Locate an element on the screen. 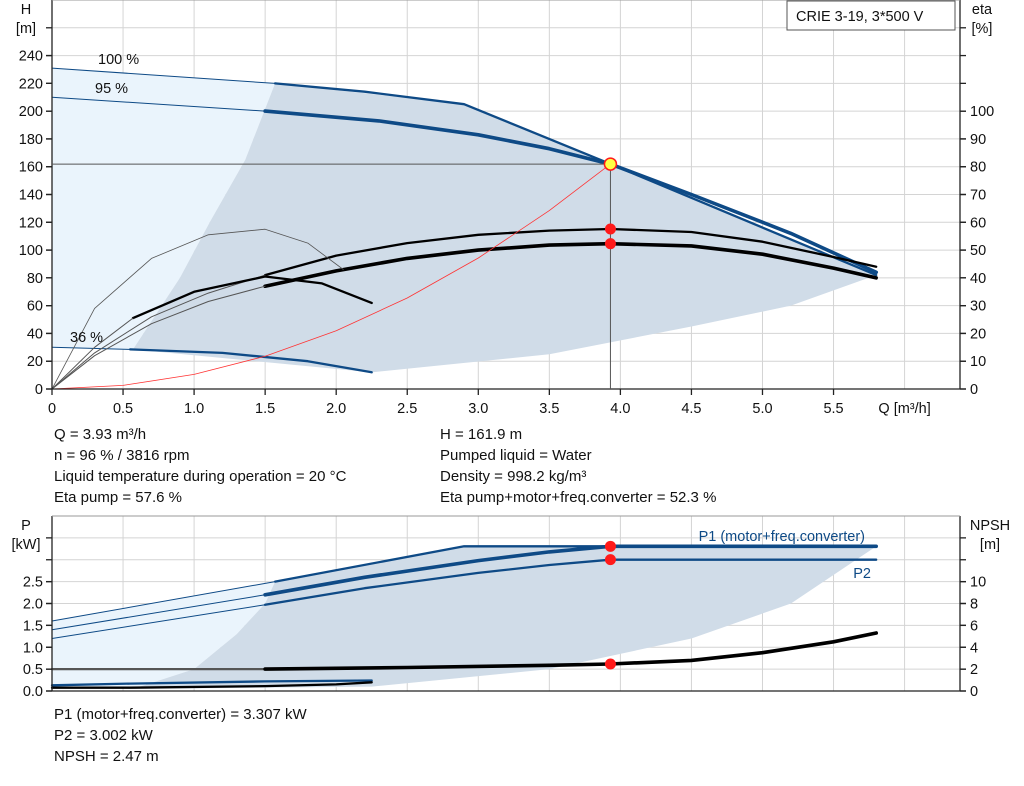  series-eta-36-low is located at coordinates (92, 353).